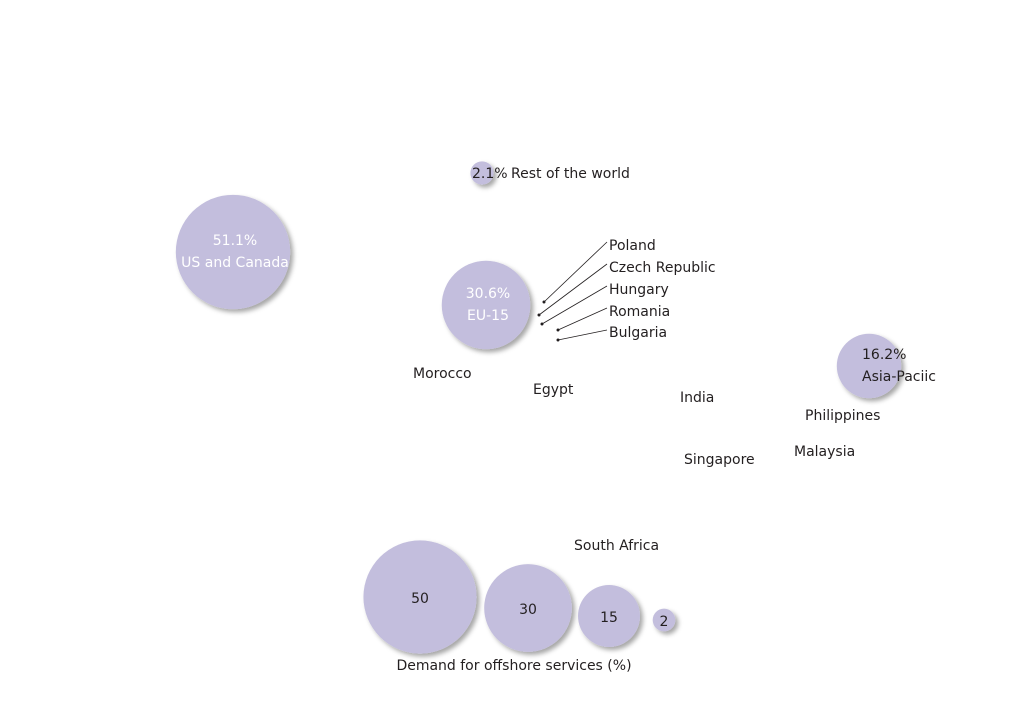 The image size is (1024, 728). What do you see at coordinates (662, 268) in the screenshot?
I see `country-label: Czech Republic` at bounding box center [662, 268].